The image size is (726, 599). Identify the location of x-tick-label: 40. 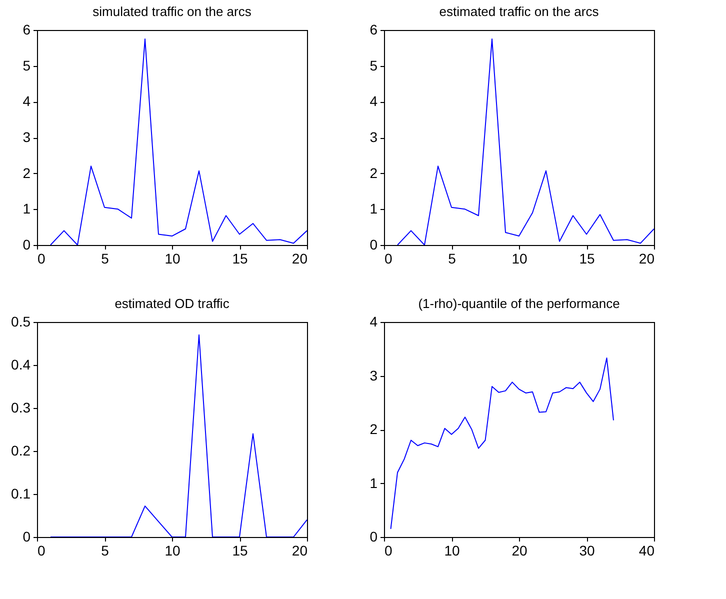
(646, 550).